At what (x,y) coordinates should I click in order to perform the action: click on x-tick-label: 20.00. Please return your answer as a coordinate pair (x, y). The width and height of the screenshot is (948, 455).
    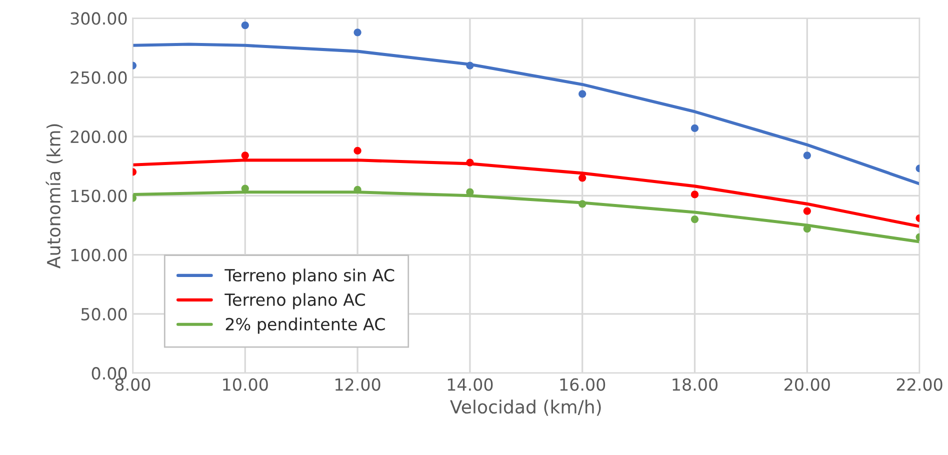
    Looking at the image, I should click on (807, 384).